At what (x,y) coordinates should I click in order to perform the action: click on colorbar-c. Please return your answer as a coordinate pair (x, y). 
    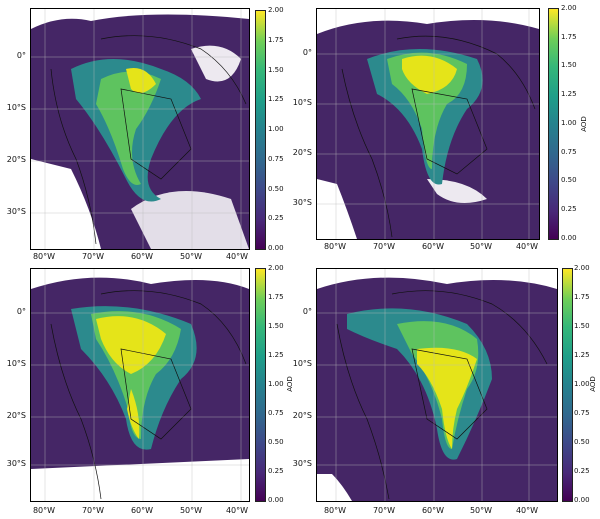
    Looking at the image, I should click on (260, 385).